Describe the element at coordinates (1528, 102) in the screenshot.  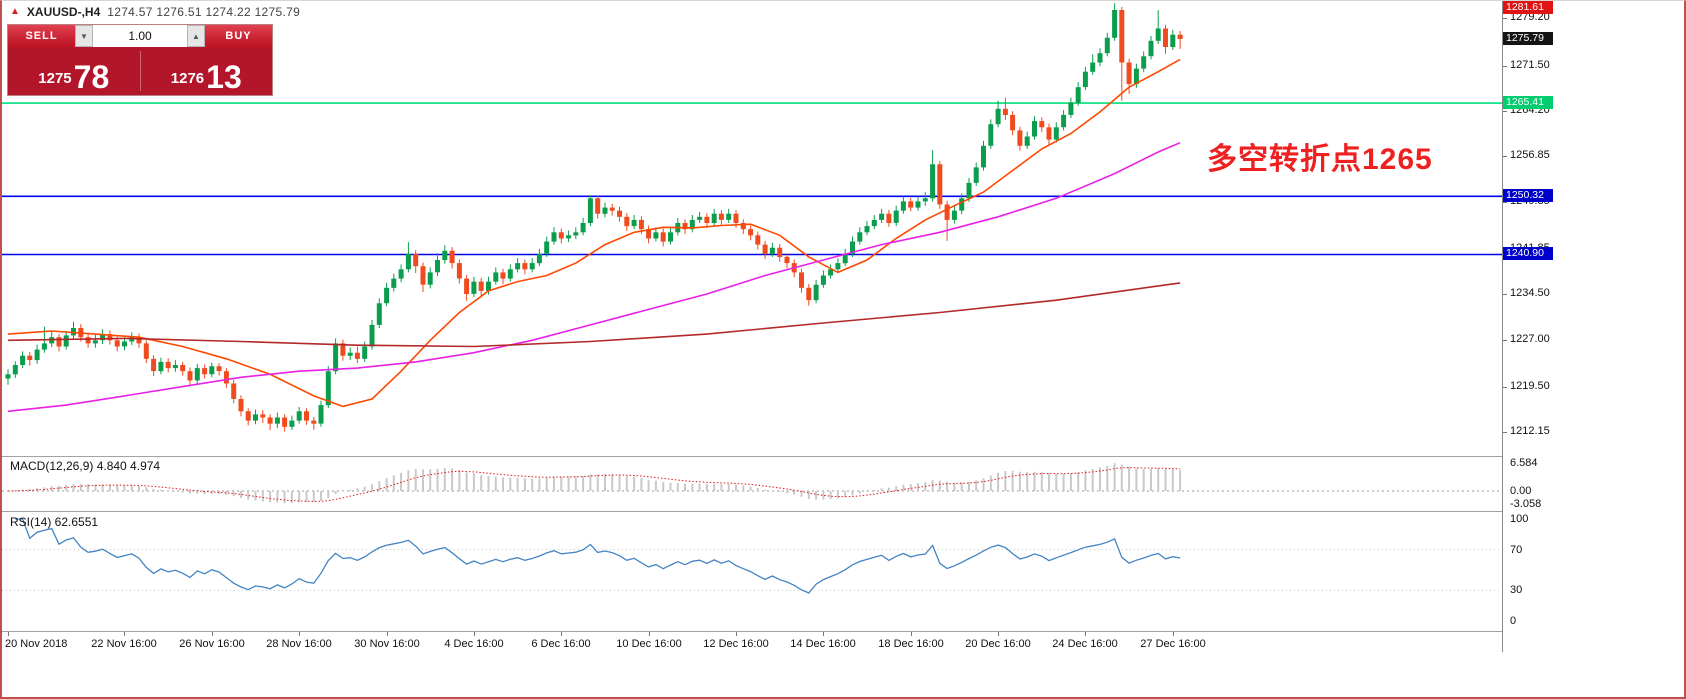
I see `price-badge-1265.41: 1265.41` at that location.